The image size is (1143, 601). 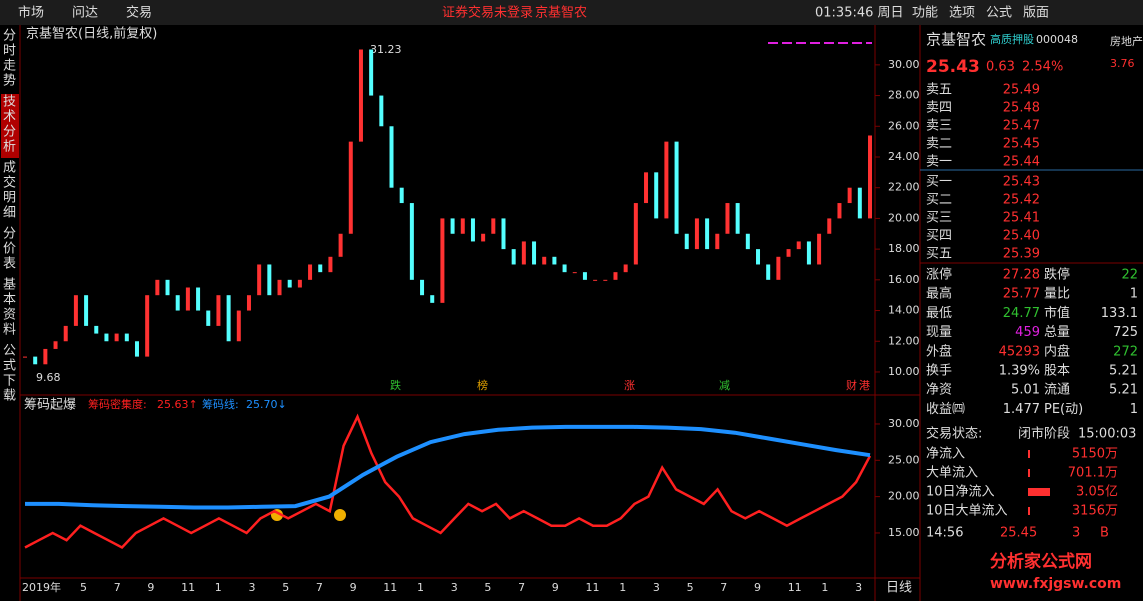 What do you see at coordinates (1036, 13) in the screenshot?
I see `menu-item: 版面` at bounding box center [1036, 13].